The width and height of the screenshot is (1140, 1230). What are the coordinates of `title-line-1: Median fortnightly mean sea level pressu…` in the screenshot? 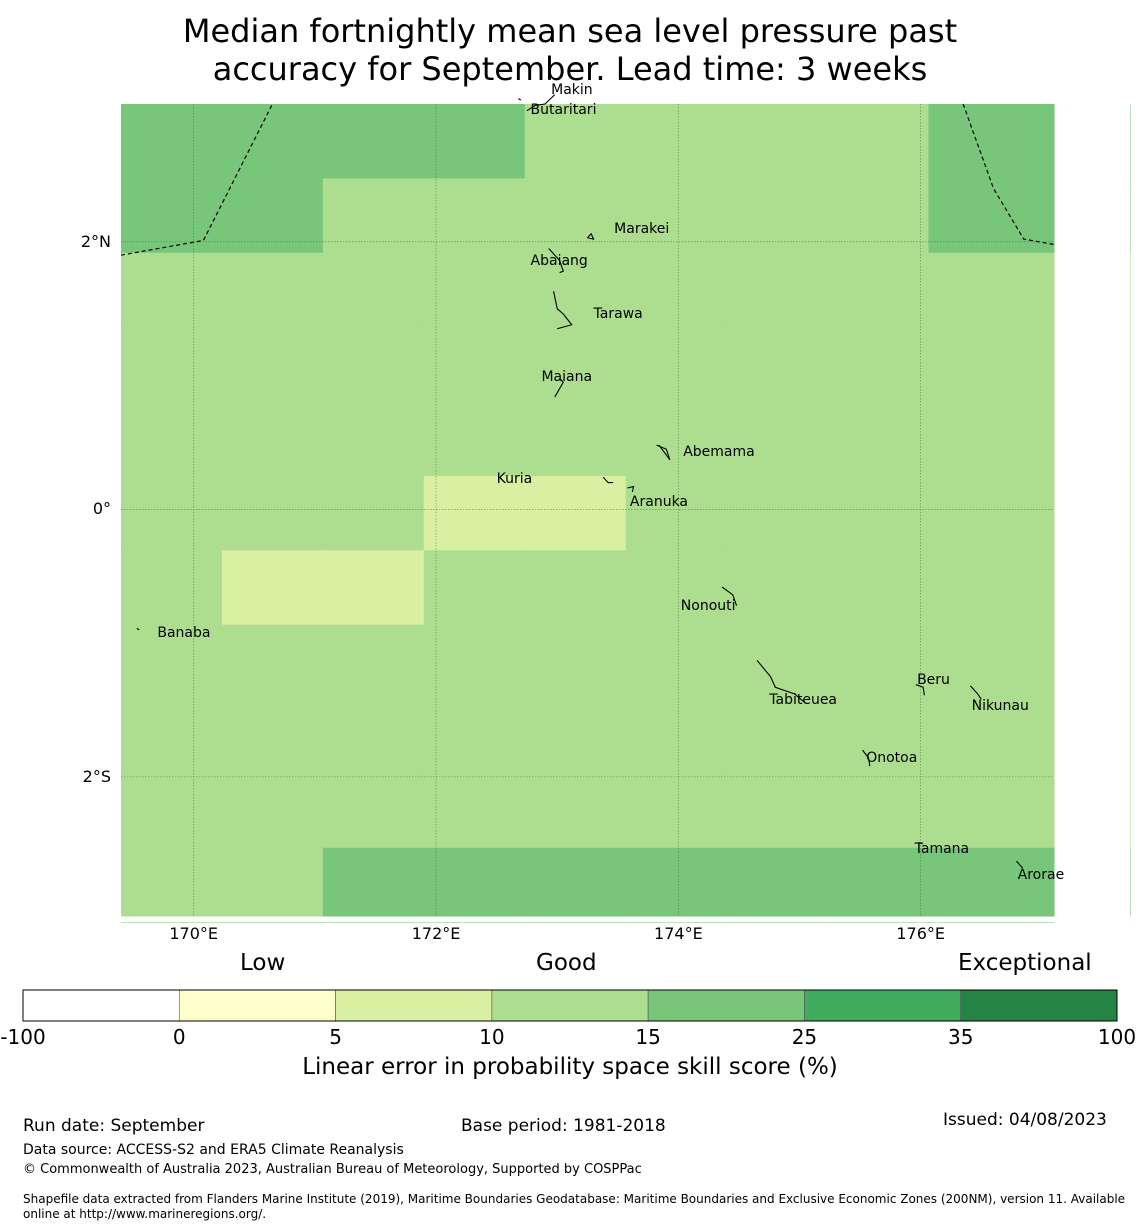 It's located at (570, 31).